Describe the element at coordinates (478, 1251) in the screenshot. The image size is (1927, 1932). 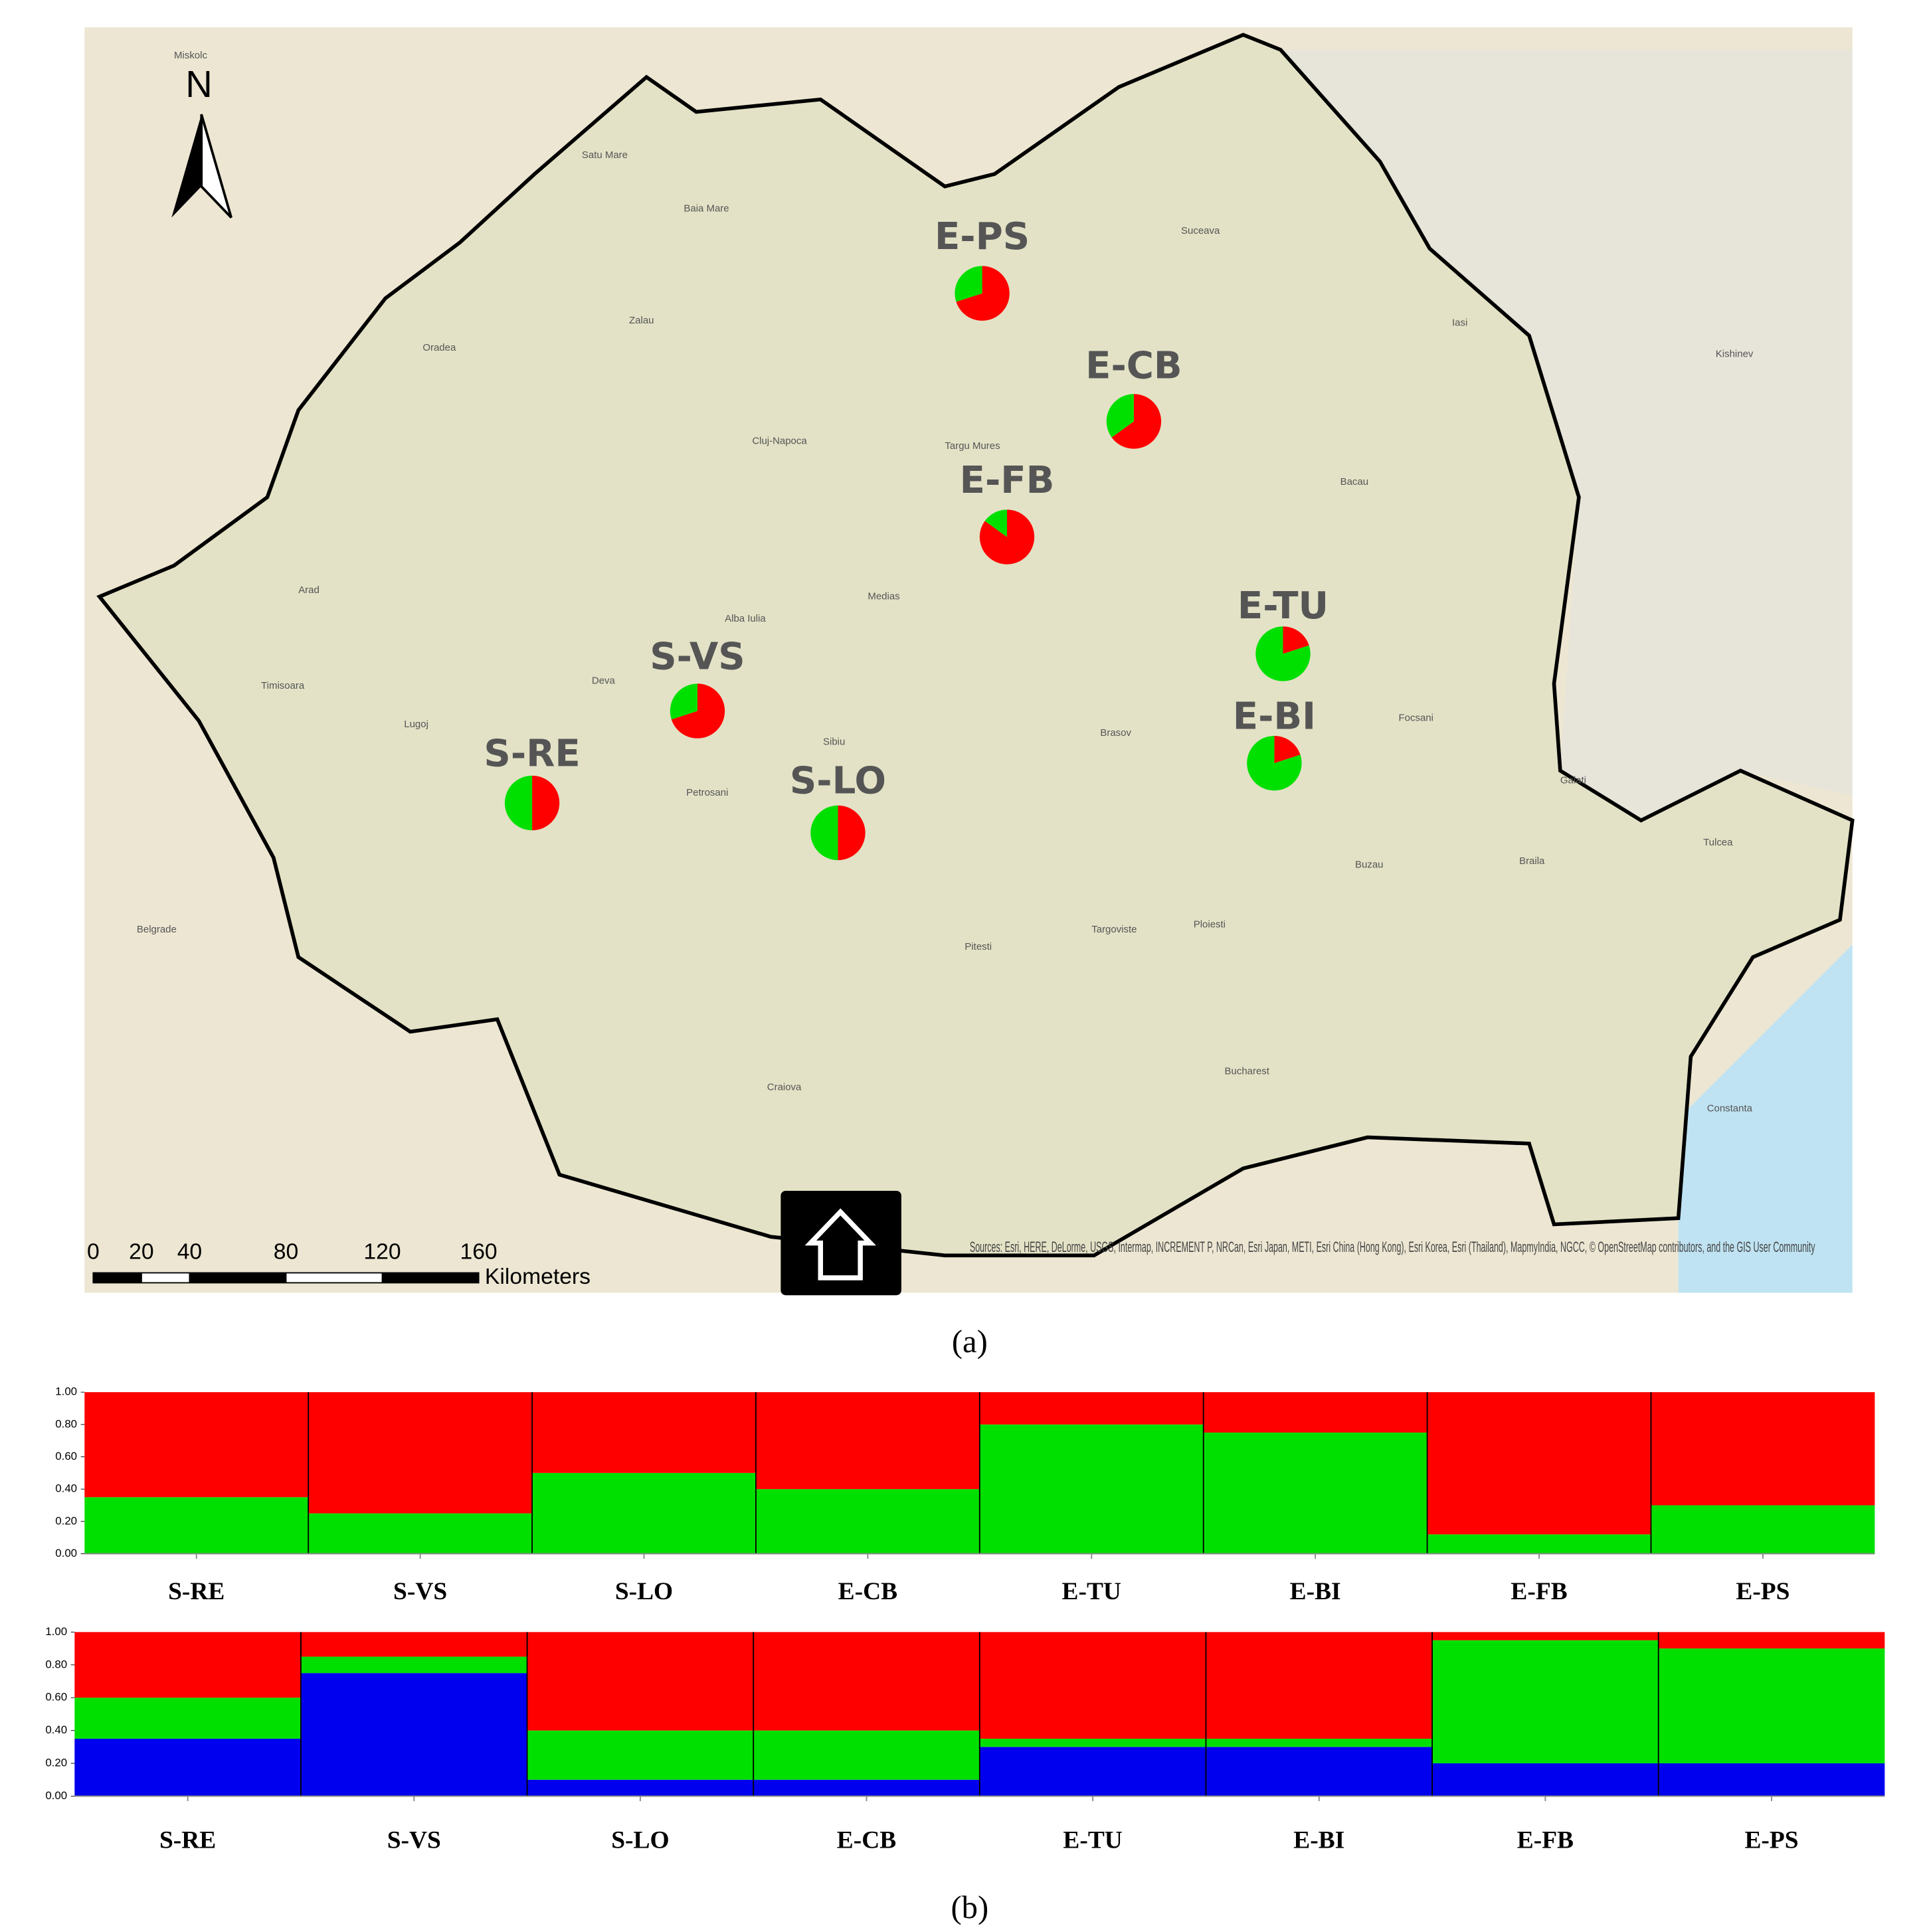
I see `scale-tick-label: 160` at that location.